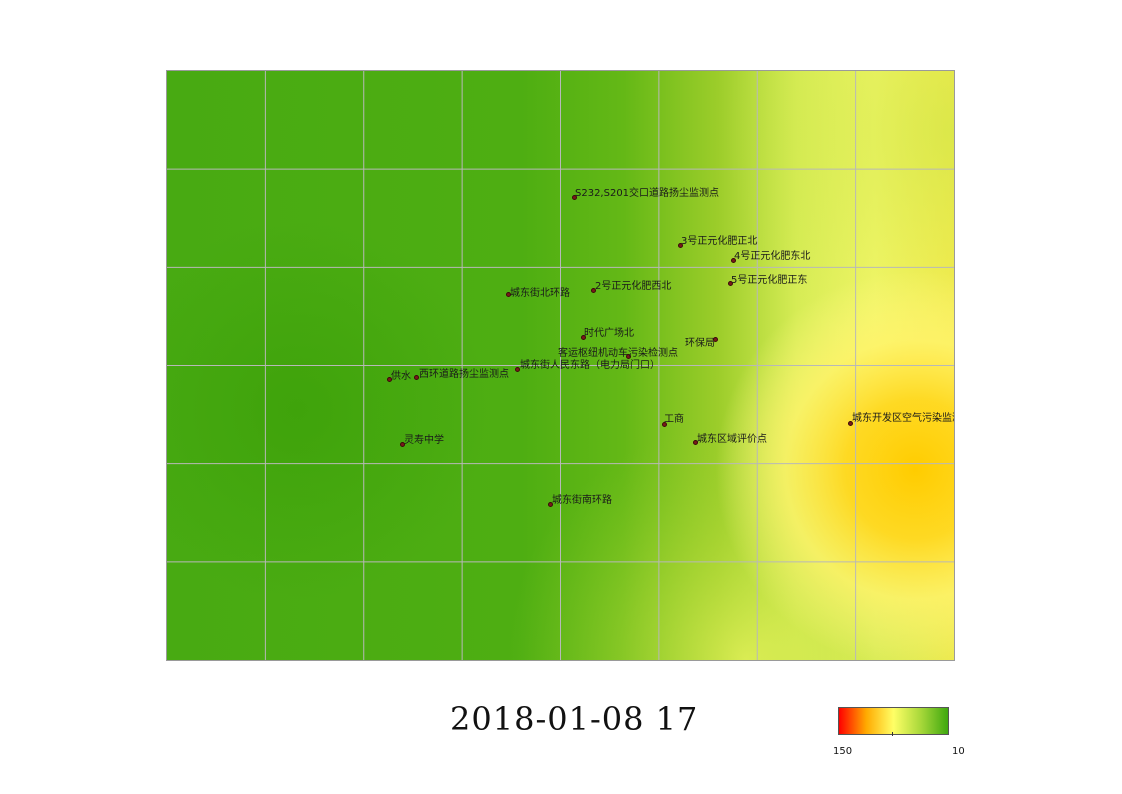  Describe the element at coordinates (843, 751) in the screenshot. I see `legend-max-label: 150` at that location.